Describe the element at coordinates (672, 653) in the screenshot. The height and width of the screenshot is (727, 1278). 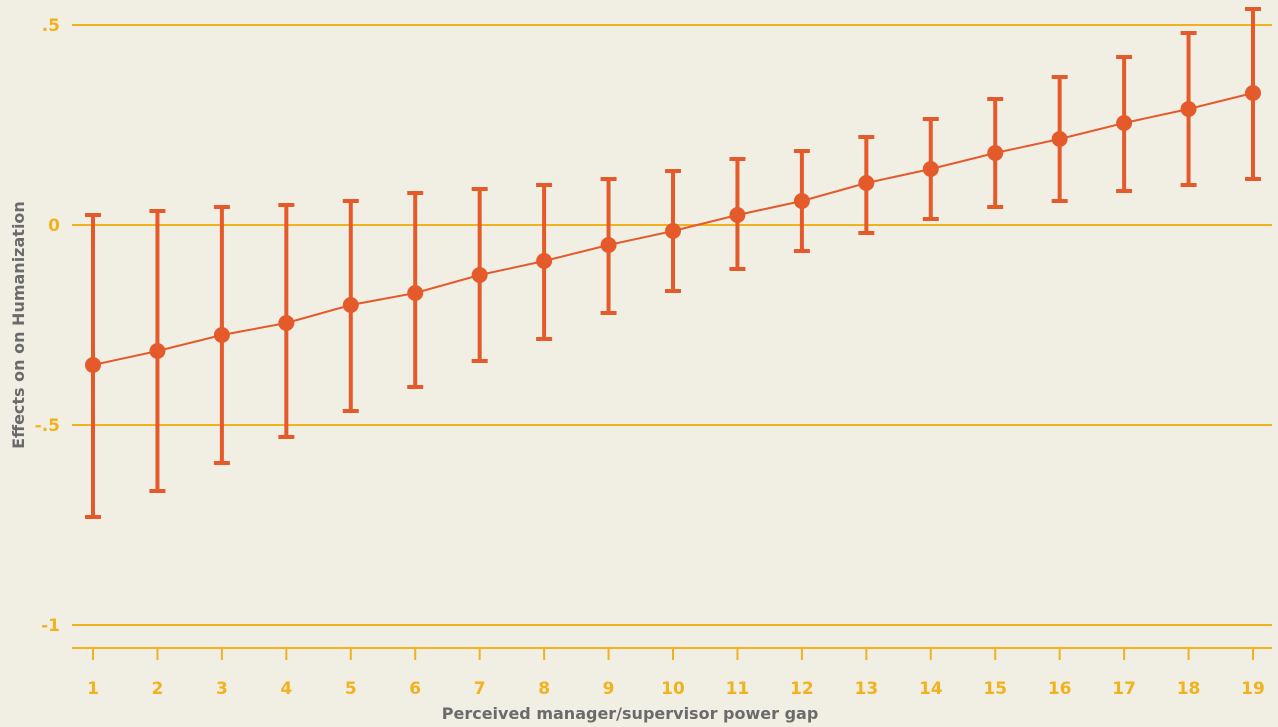
I see `axis-layer` at that location.